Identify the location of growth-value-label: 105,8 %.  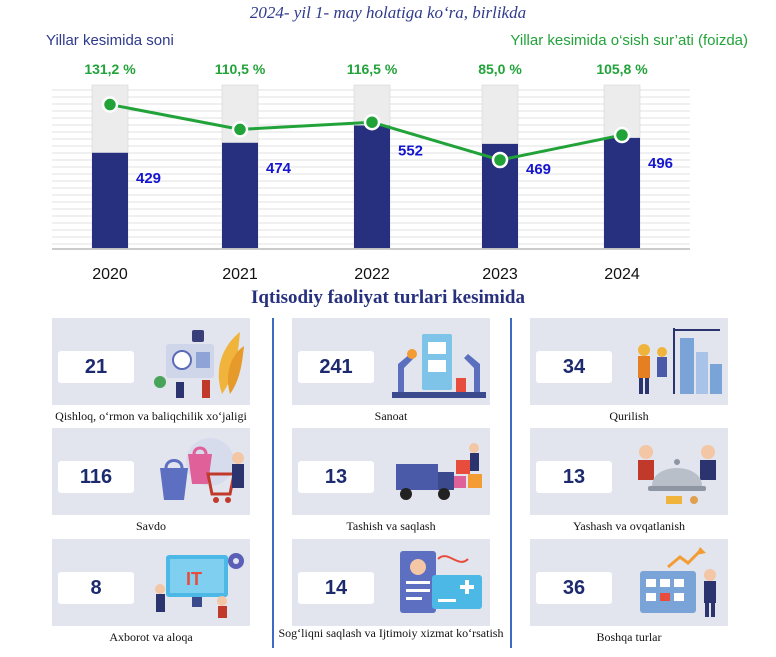
(622, 69).